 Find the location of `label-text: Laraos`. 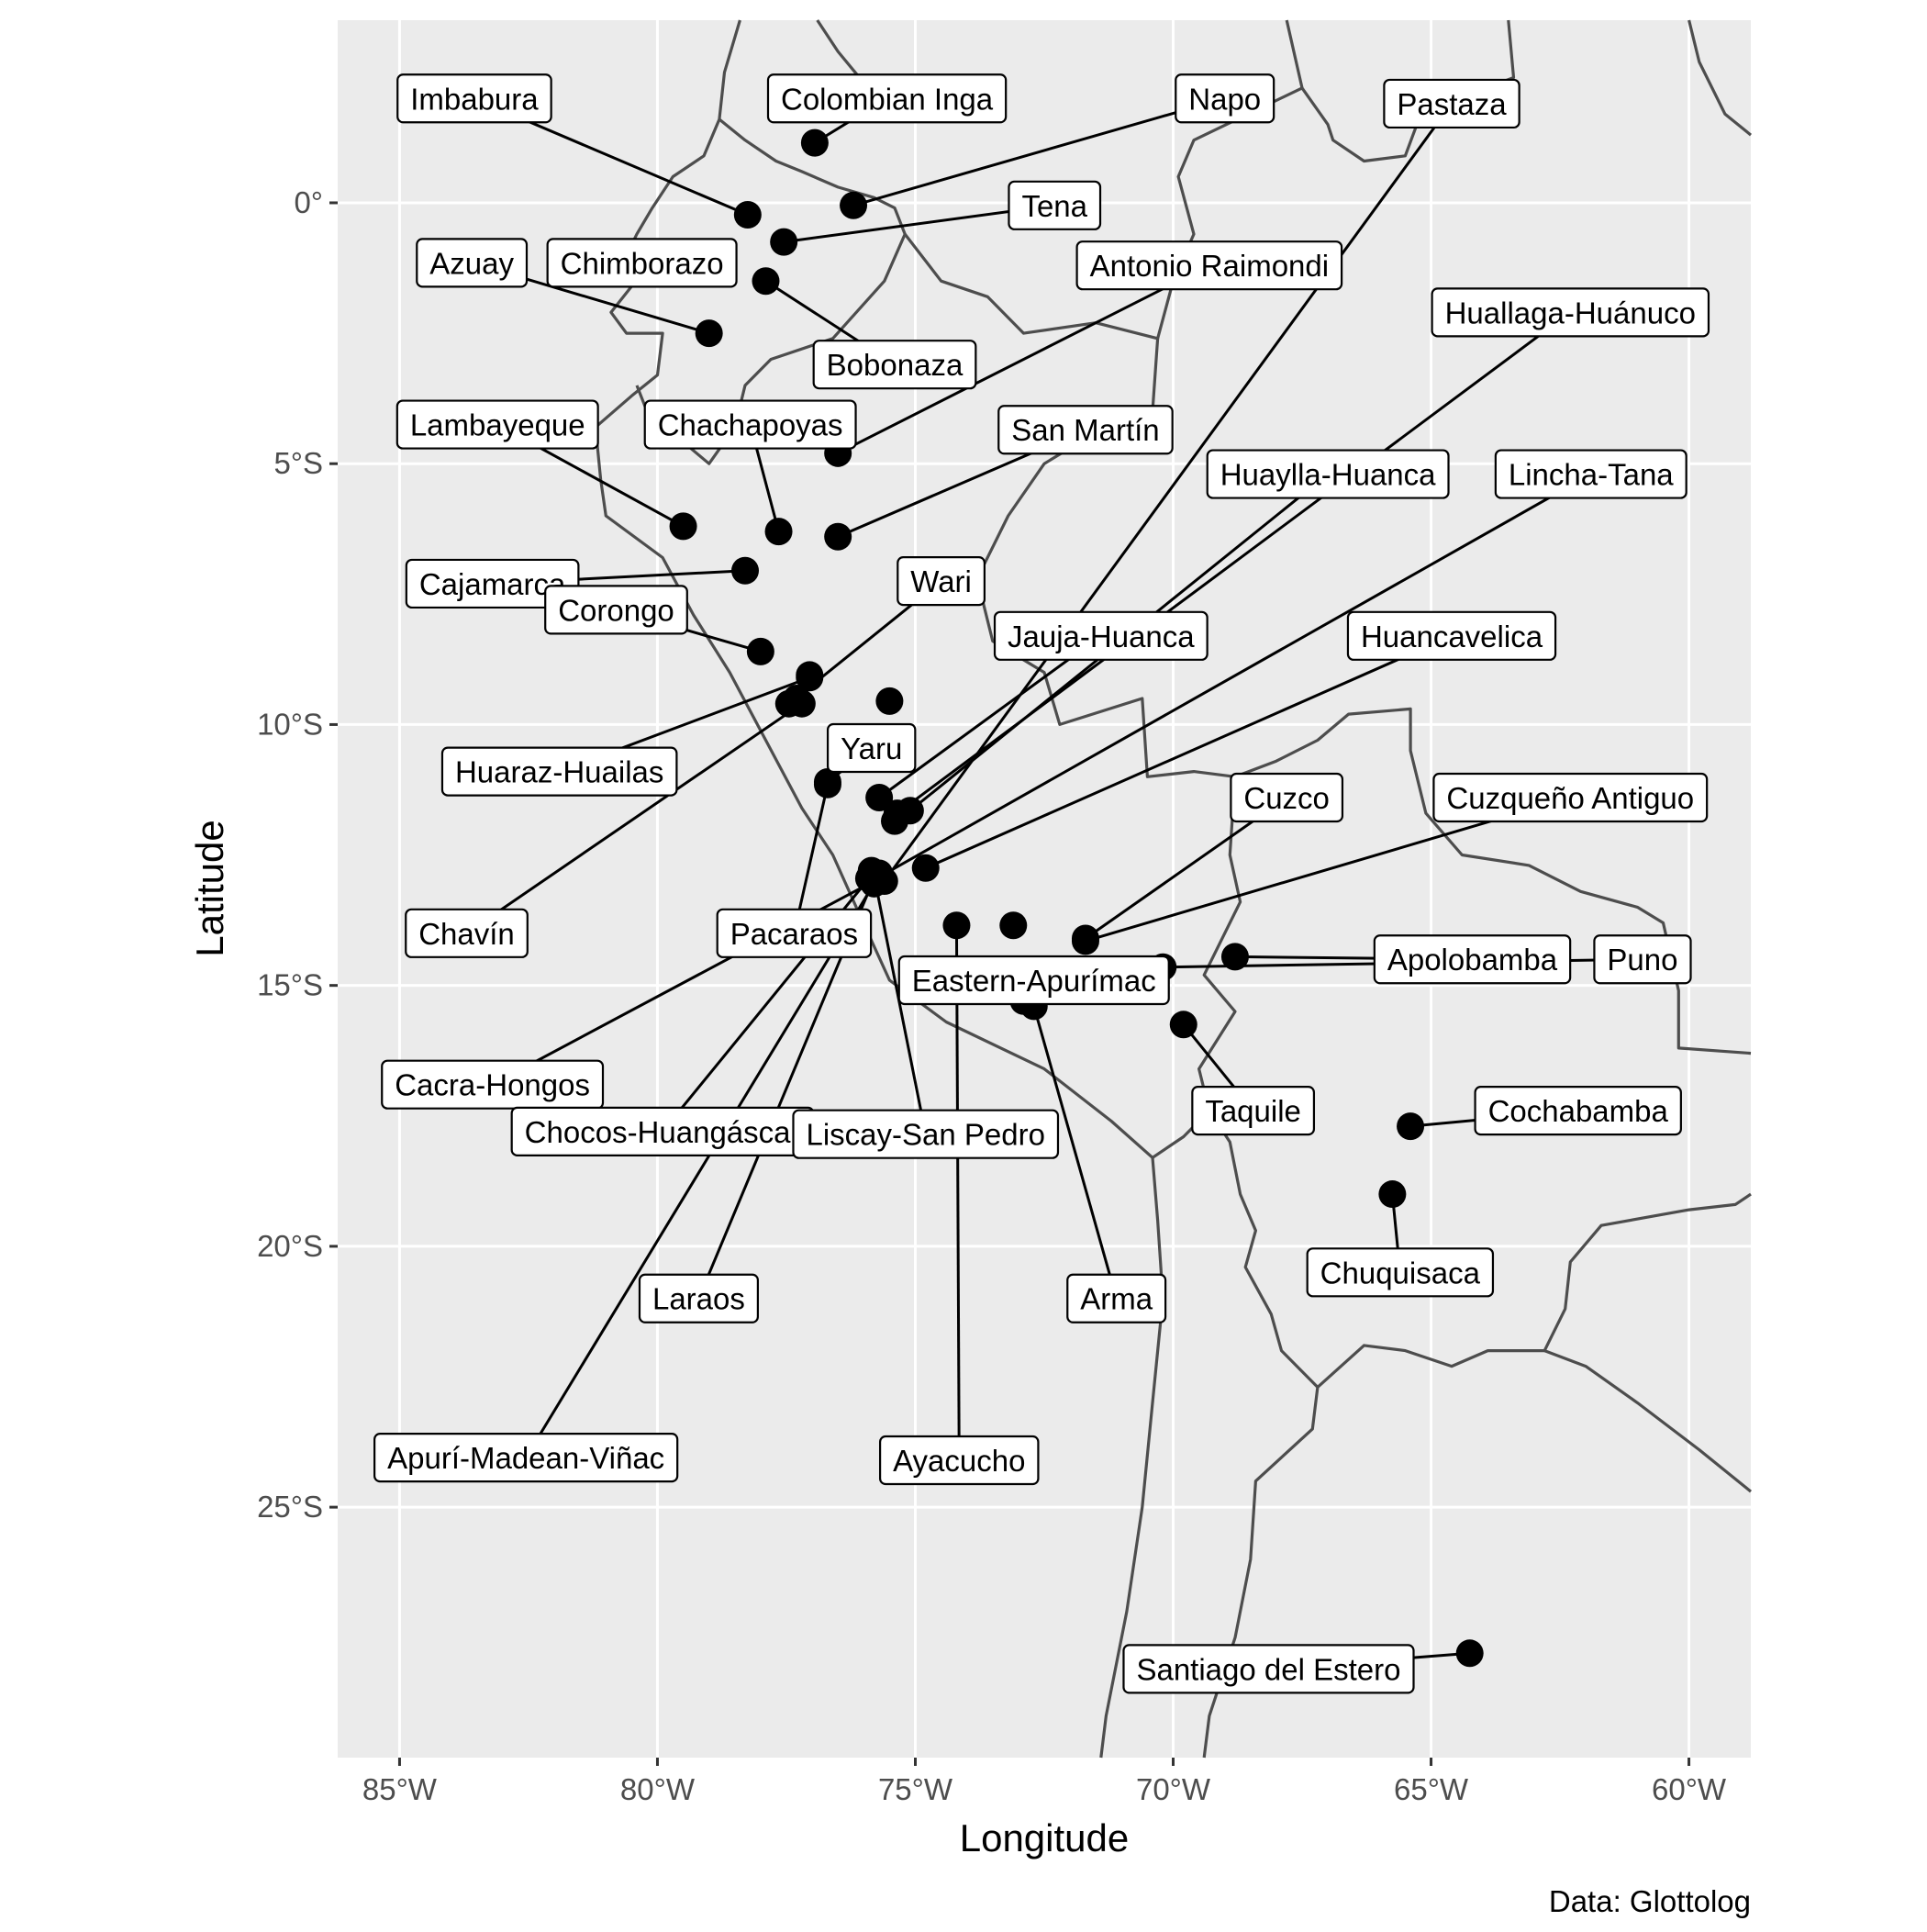

label-text: Laraos is located at coordinates (698, 1299).